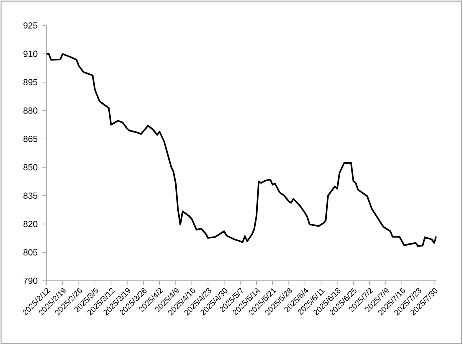  I want to click on y-tick-label: 790, so click(31, 281).